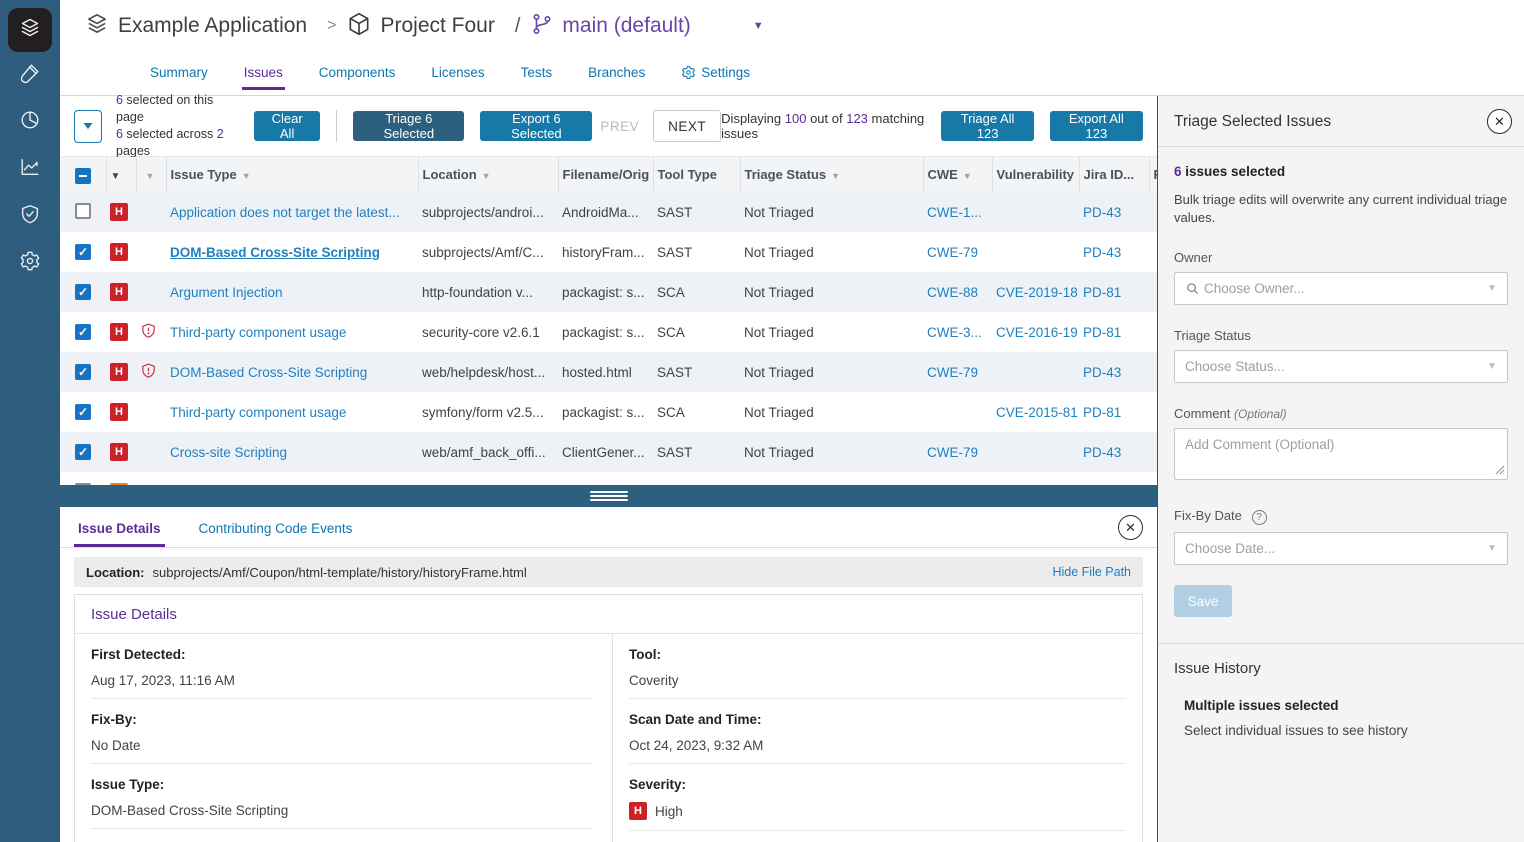 The height and width of the screenshot is (842, 1524). I want to click on breadcrumb-application: Example Application, so click(213, 25).